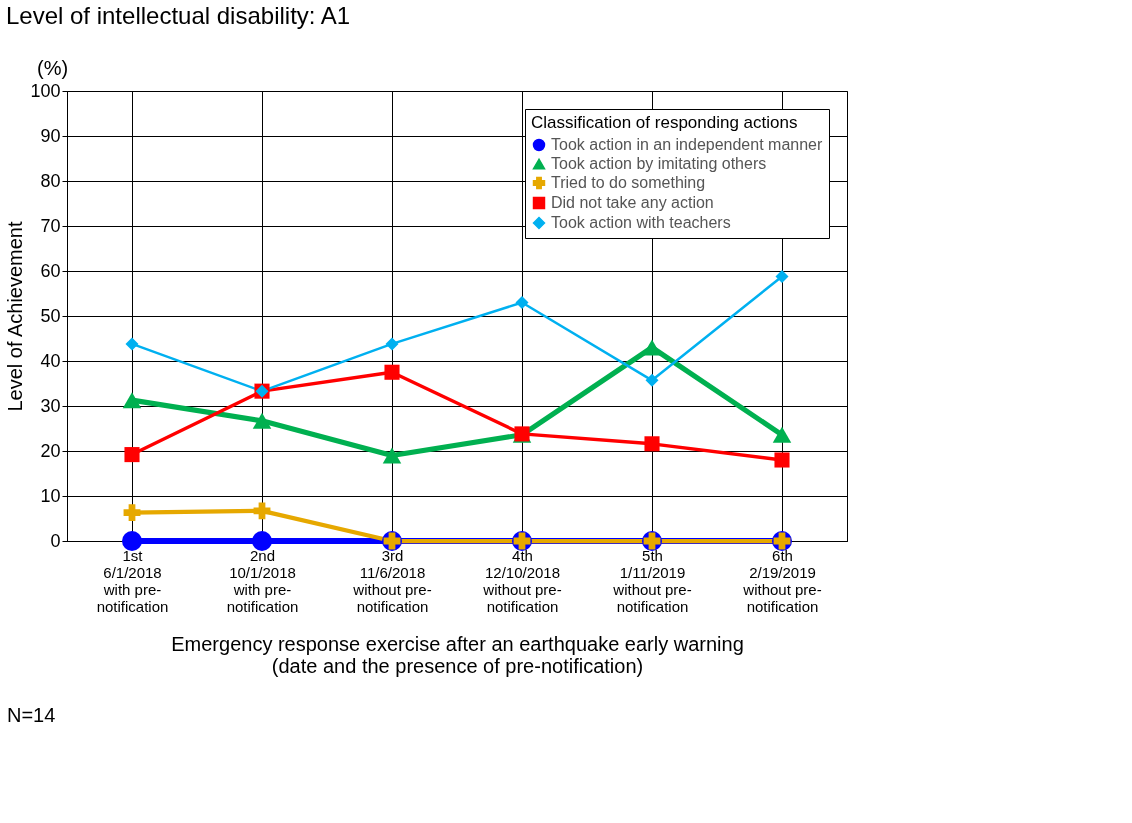 The image size is (1132, 823). What do you see at coordinates (50, 360) in the screenshot?
I see `y-tick-label: 40` at bounding box center [50, 360].